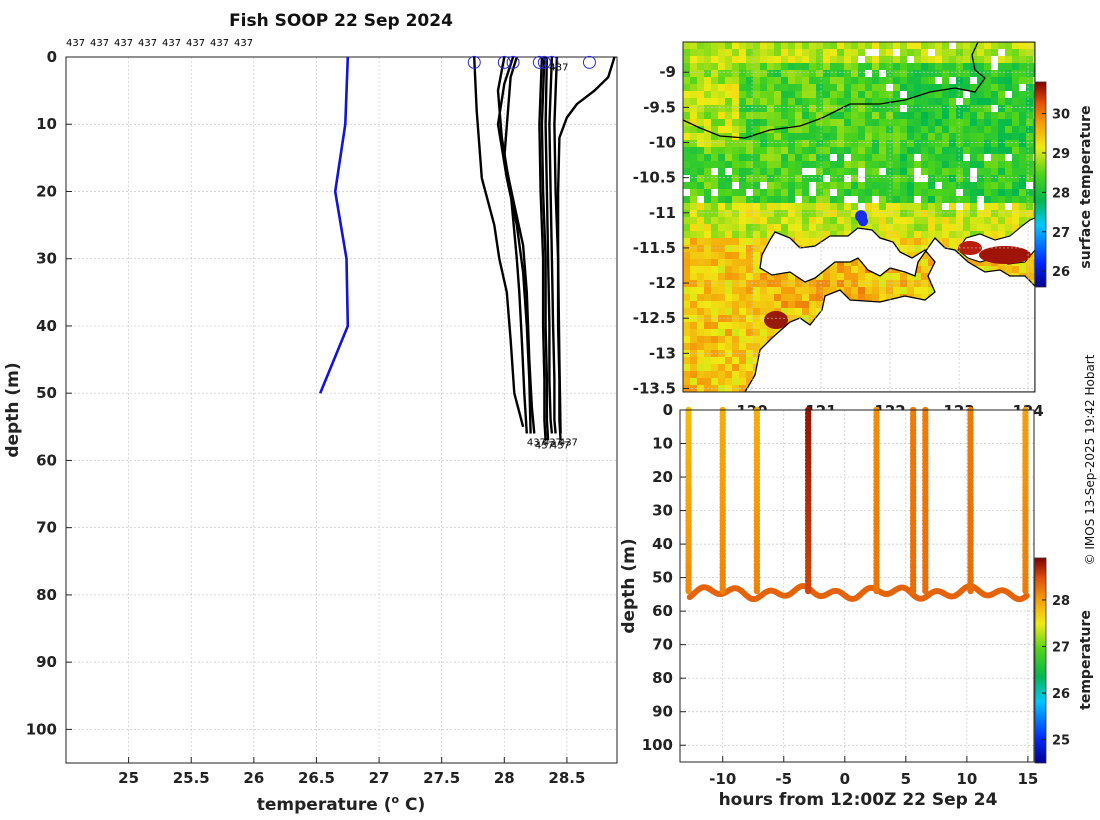 The height and width of the screenshot is (820, 1100). I want to click on xlabel-main: temperature (, so click(324, 805).